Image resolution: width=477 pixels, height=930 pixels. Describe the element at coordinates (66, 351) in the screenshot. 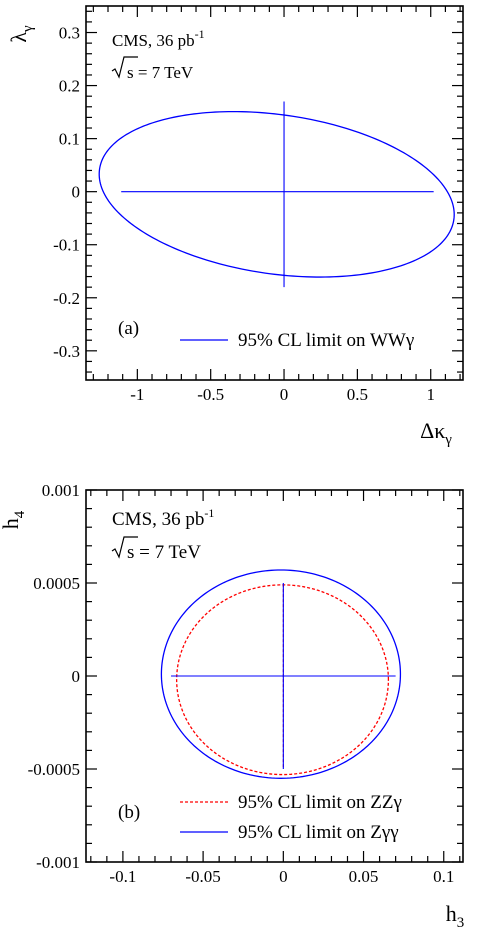

I see `y-tick-label: -0.3` at that location.